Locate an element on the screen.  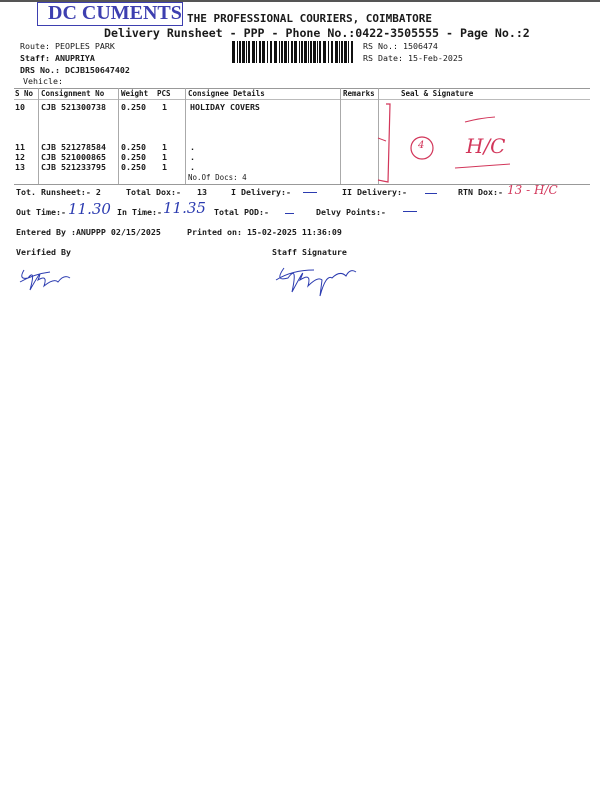
out-time-hand: 11.30 is located at coordinates (89, 209).